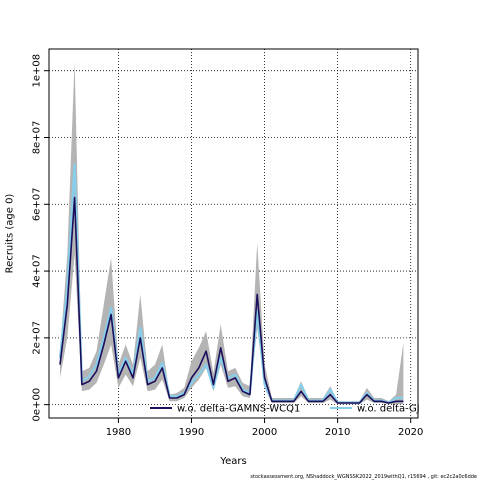 The width and height of the screenshot is (480, 480). I want to click on y-tick-label-0: 0e+00, so click(37, 405).